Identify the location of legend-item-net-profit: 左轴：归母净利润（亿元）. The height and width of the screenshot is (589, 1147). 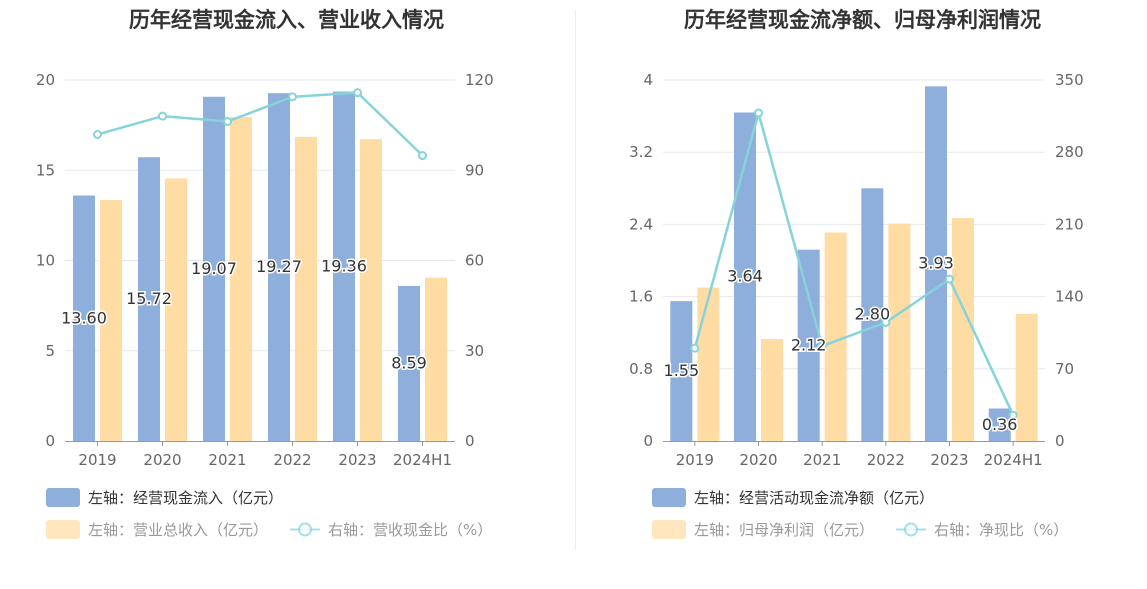
(763, 529).